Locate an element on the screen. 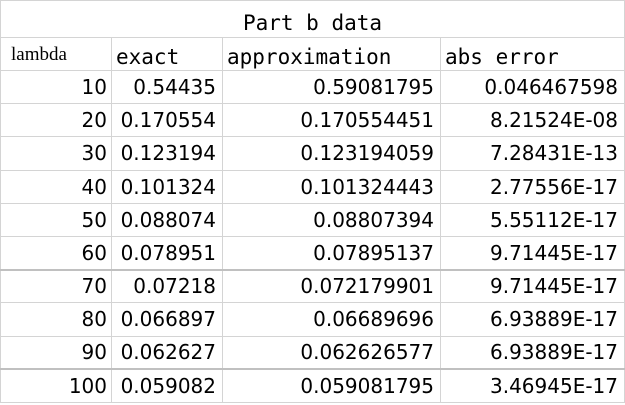  table-row: 80 0.066897 0.06689696 6.93889E-17 is located at coordinates (312, 319).